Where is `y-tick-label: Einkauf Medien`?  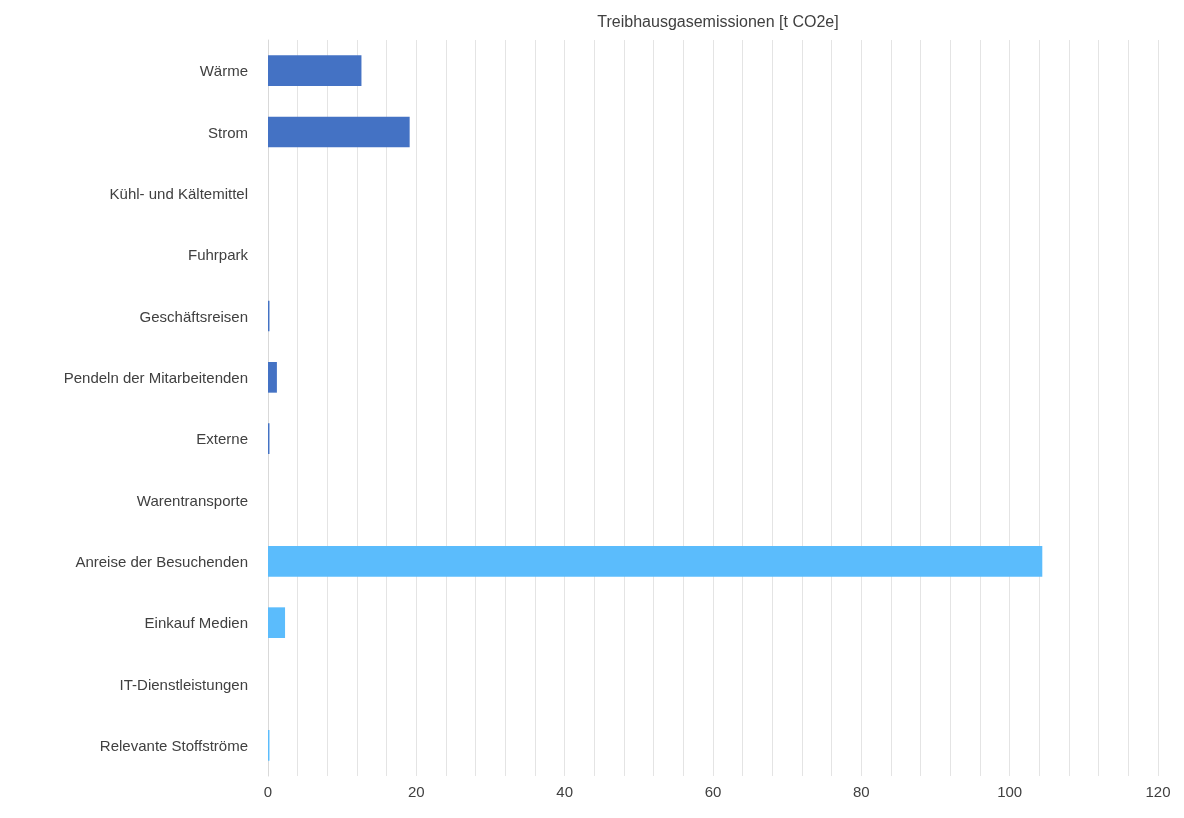 y-tick-label: Einkauf Medien is located at coordinates (196, 623).